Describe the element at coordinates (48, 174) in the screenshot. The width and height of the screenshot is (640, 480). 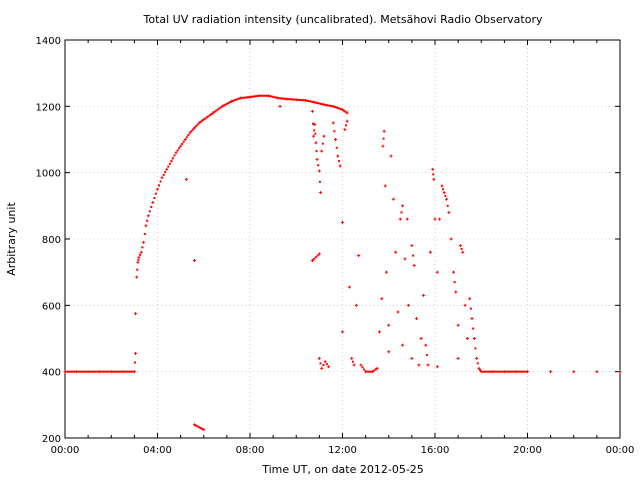
I see `y-tick-label: 1000` at that location.